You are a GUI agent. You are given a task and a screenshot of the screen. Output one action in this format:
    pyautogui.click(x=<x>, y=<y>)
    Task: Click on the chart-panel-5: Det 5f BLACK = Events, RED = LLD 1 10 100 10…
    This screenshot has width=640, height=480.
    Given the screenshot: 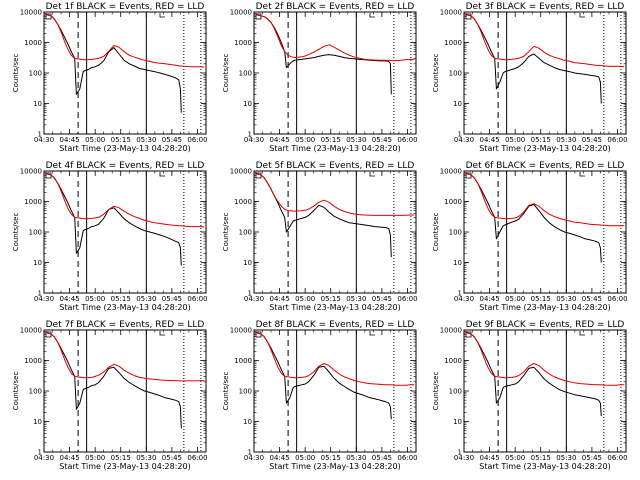 What is the action you would take?
    pyautogui.click(x=320, y=236)
    